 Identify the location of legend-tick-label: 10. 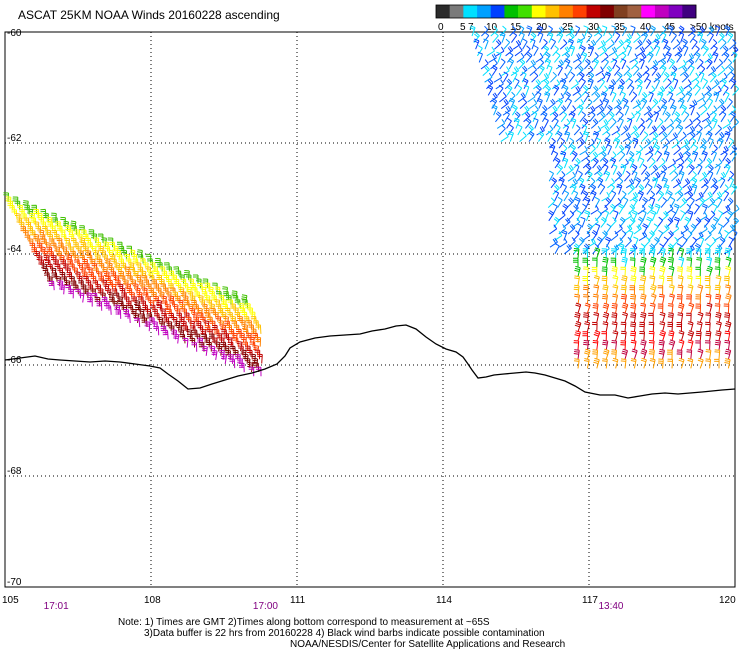
(492, 27).